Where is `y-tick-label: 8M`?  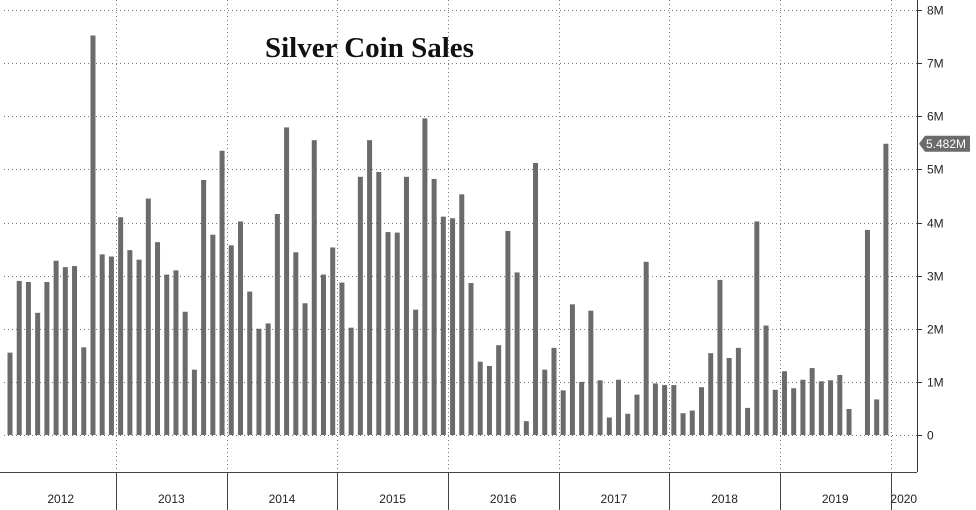 y-tick-label: 8M is located at coordinates (935, 11).